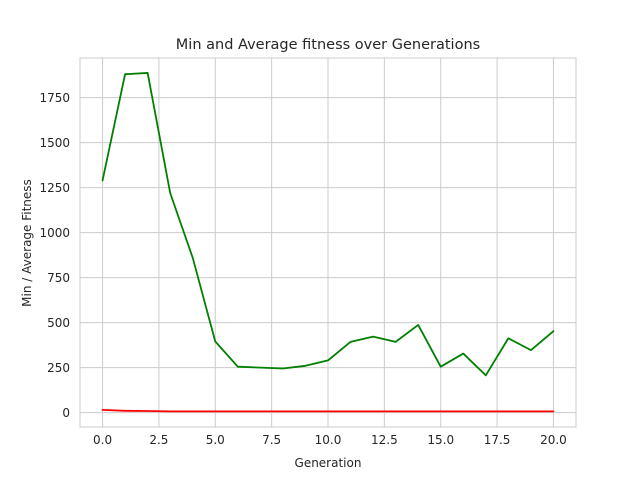  I want to click on x-tick-label: 2.5, so click(158, 440).